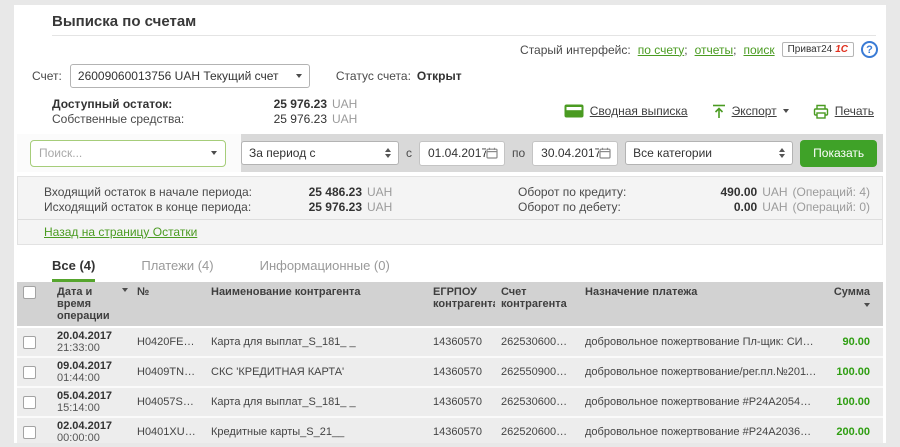 This screenshot has width=900, height=447. Describe the element at coordinates (853, 305) in the screenshot. I see `column-header-amount: Сумма` at that location.